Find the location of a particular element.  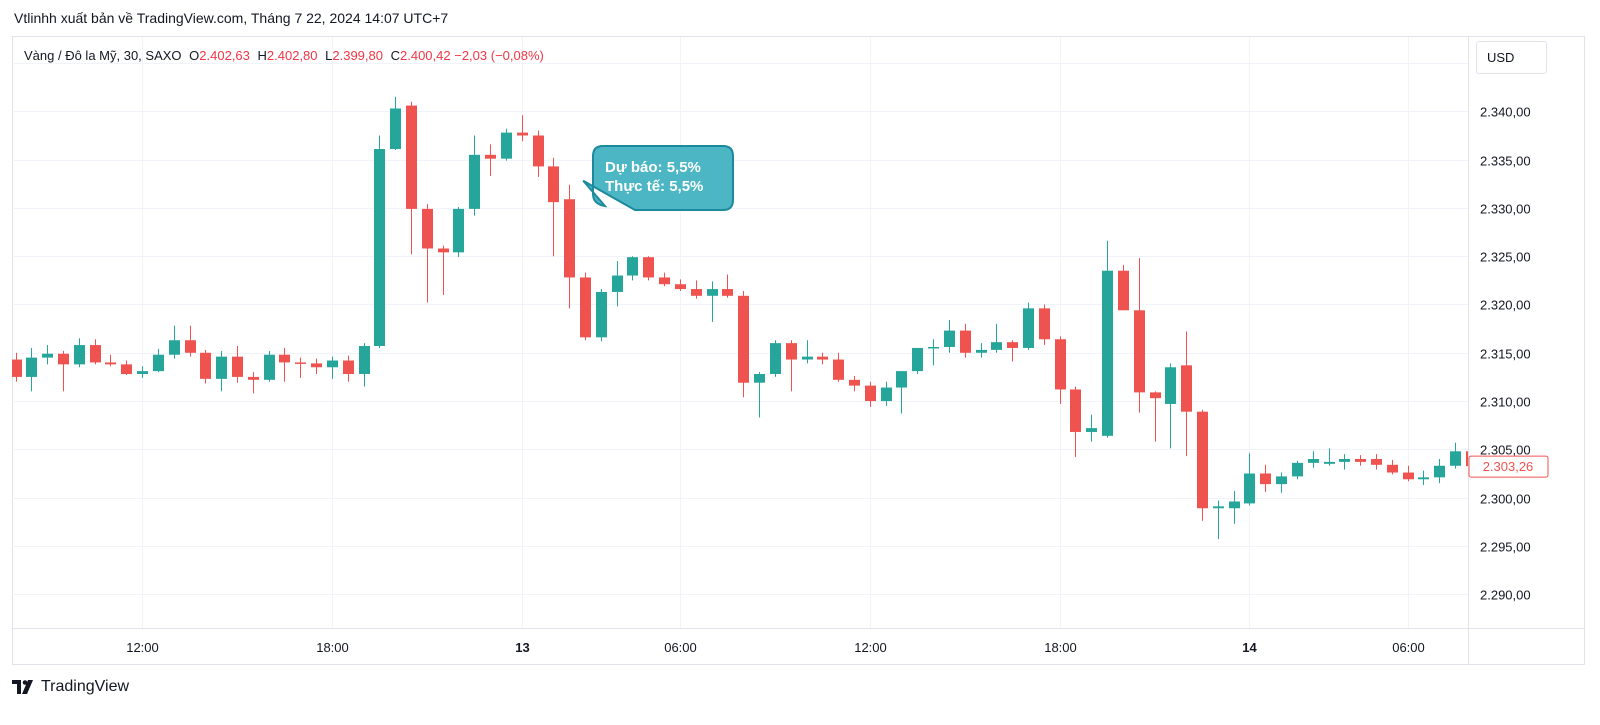

callout-actual-text: Thực tế: 5,5% is located at coordinates (654, 186).